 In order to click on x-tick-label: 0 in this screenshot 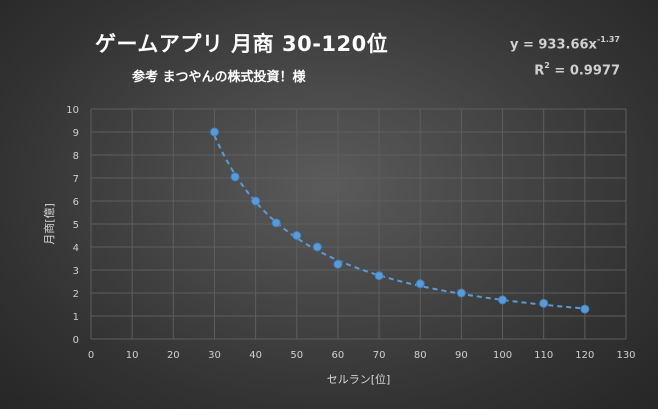, I will do `click(91, 355)`.